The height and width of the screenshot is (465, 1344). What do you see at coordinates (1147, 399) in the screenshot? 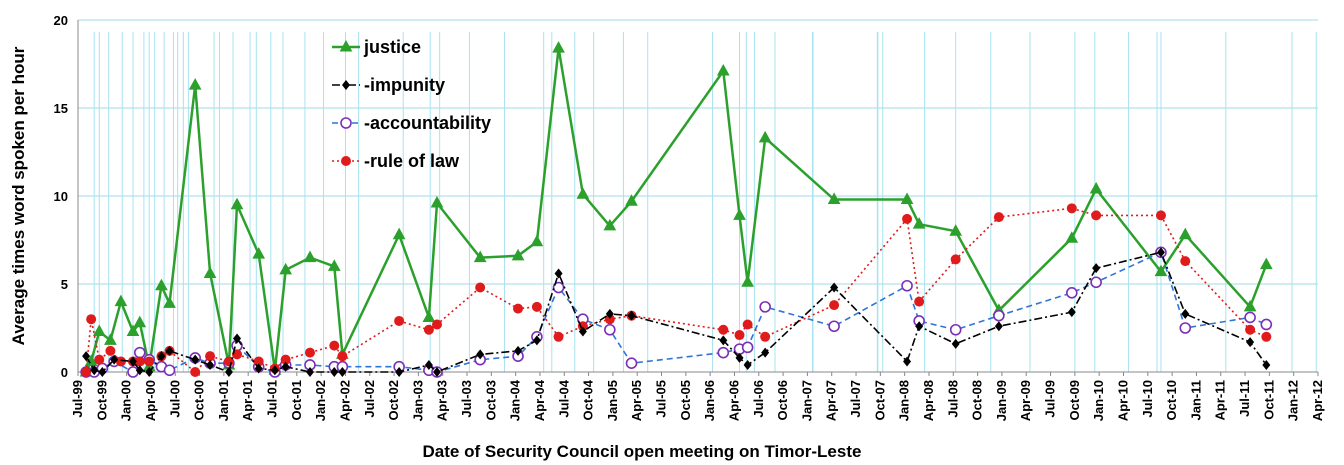
I see `x-tick-label: Jul-10` at bounding box center [1147, 399].